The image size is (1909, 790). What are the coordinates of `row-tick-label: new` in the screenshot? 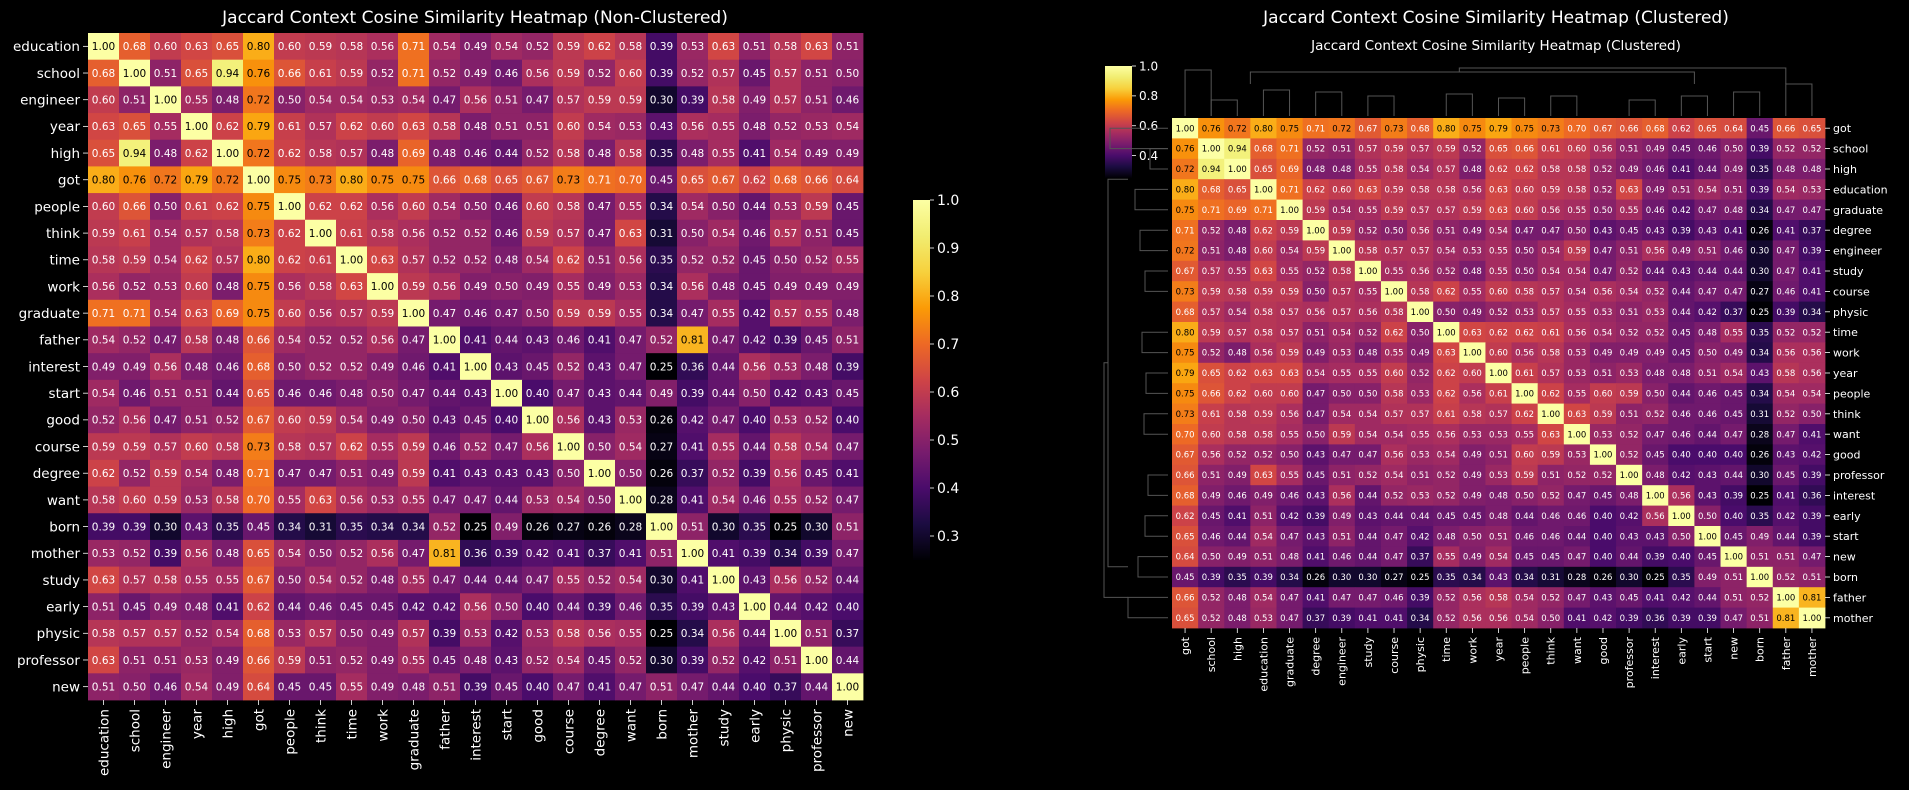 It's located at (1844, 557).